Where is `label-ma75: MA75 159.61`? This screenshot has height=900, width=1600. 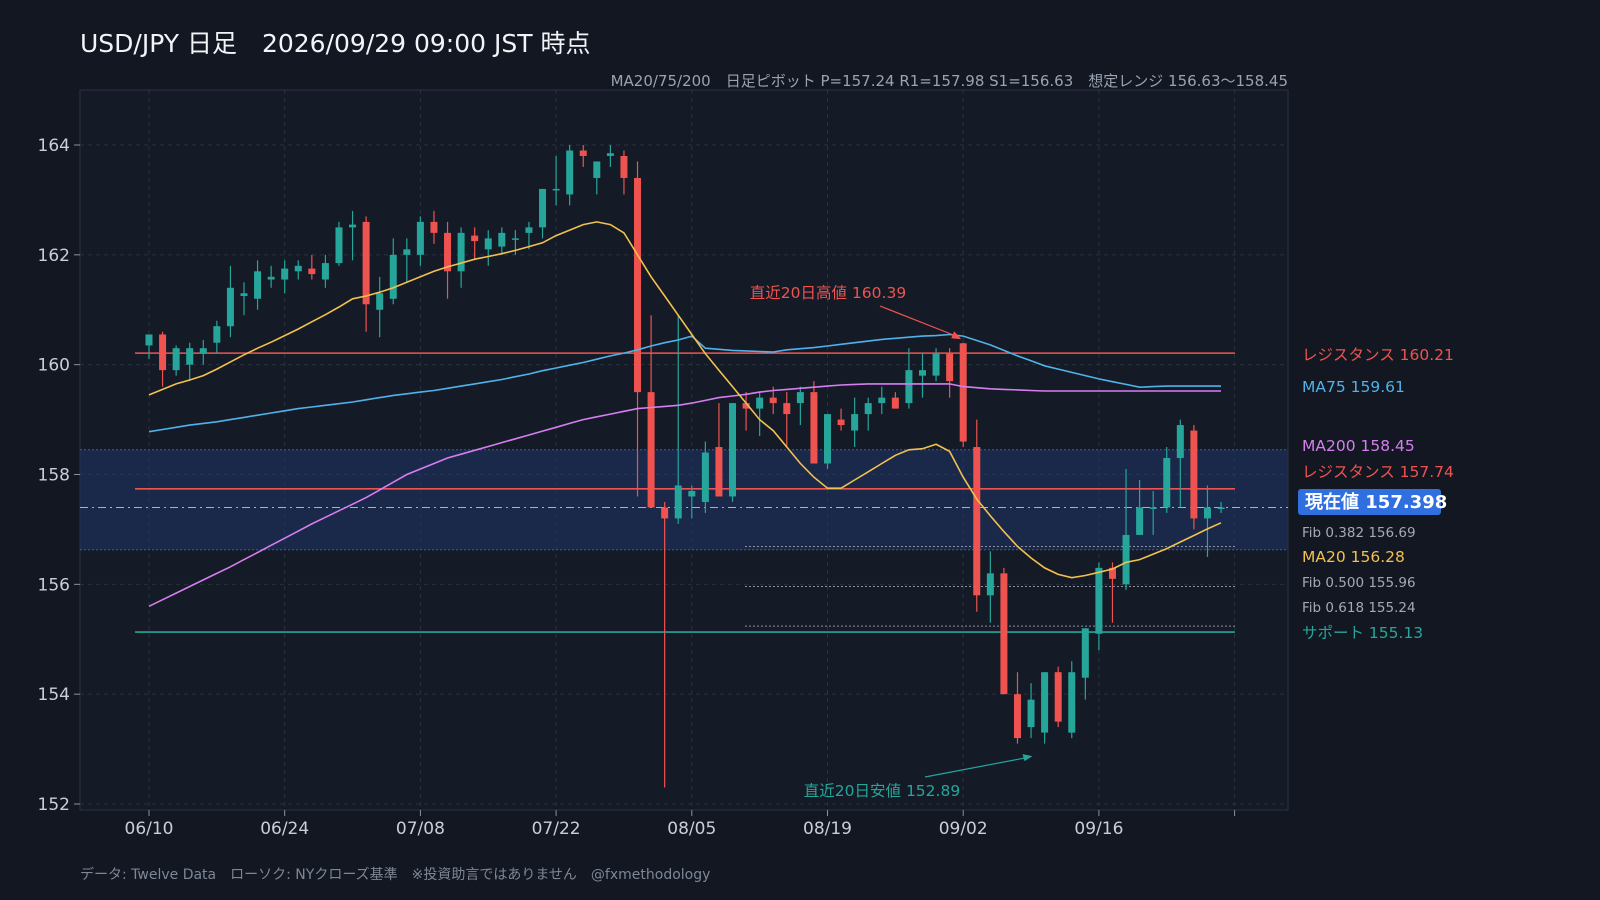
label-ma75: MA75 159.61 is located at coordinates (1353, 387).